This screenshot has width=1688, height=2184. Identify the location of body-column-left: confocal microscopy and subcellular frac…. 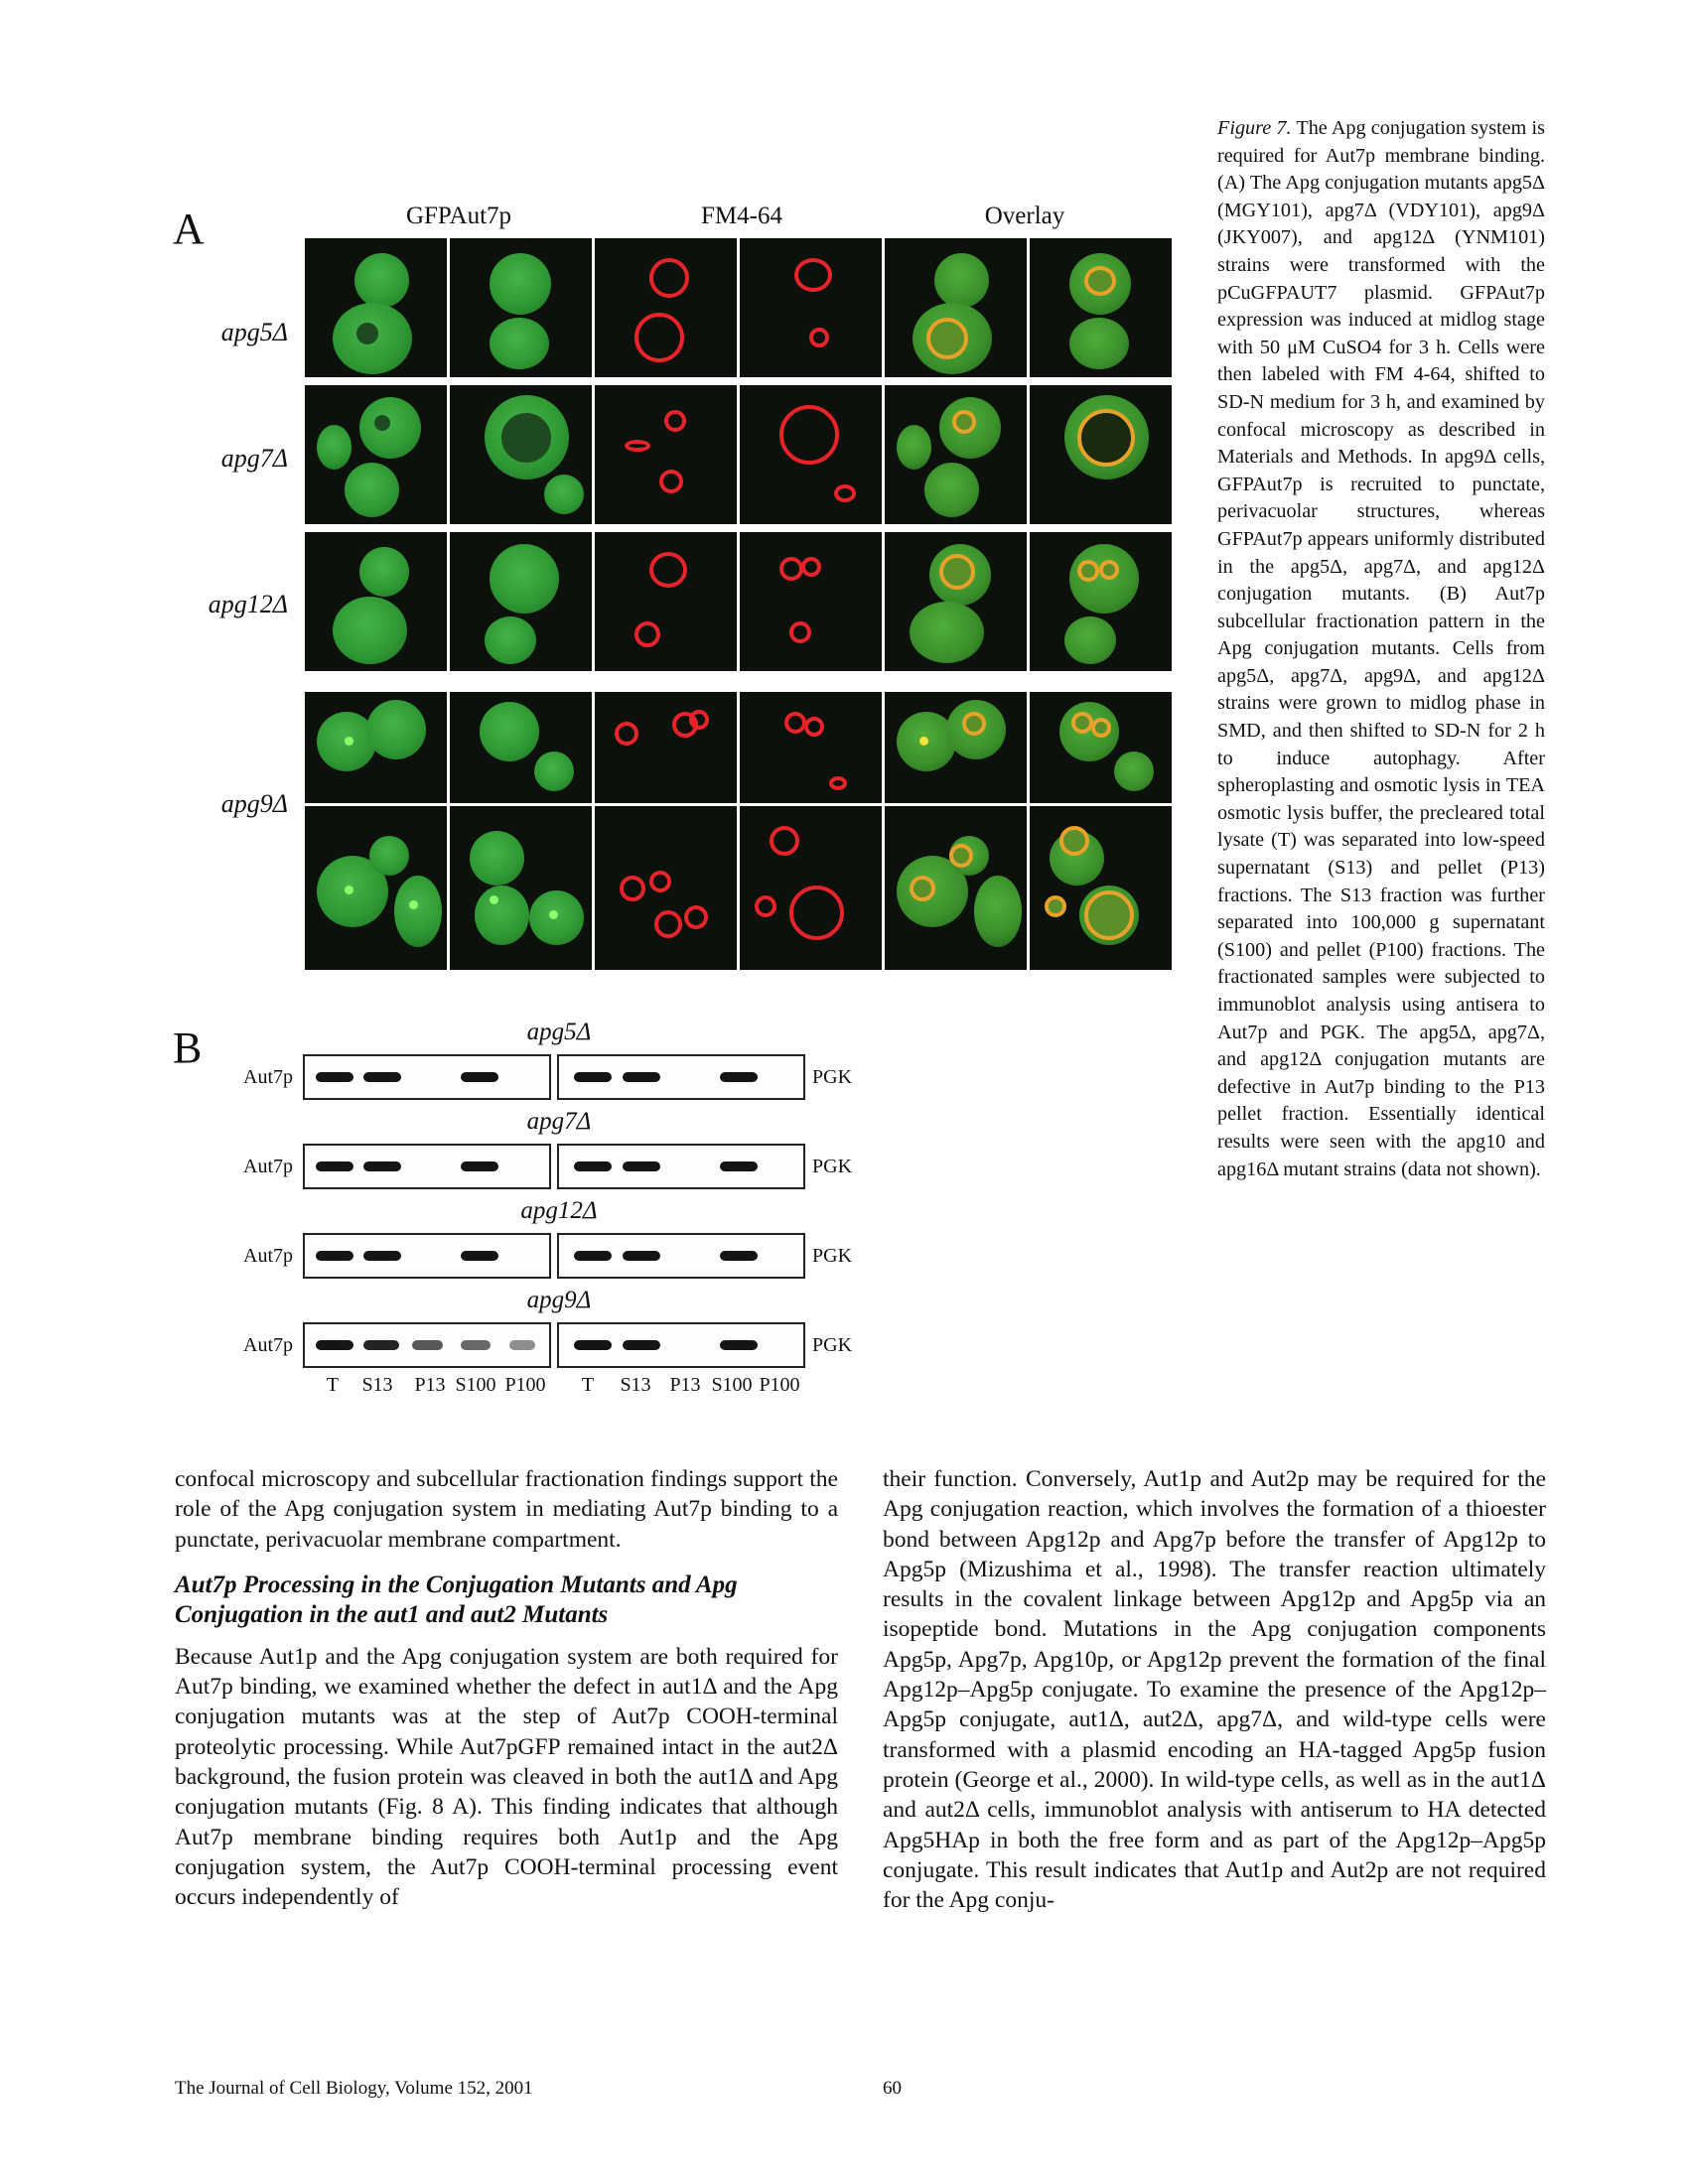
(506, 1688).